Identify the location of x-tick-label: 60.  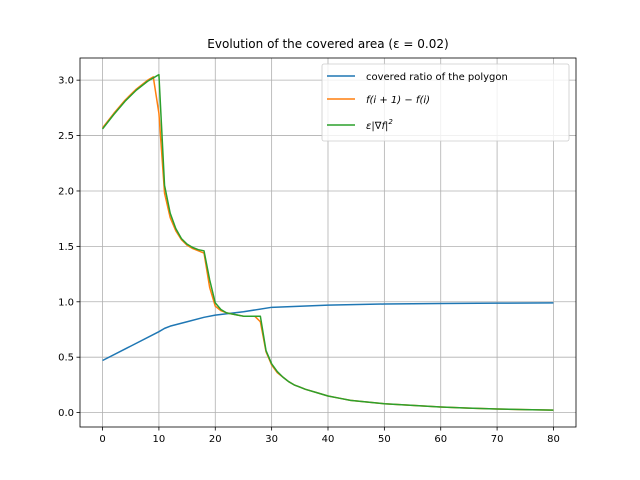
(440, 439).